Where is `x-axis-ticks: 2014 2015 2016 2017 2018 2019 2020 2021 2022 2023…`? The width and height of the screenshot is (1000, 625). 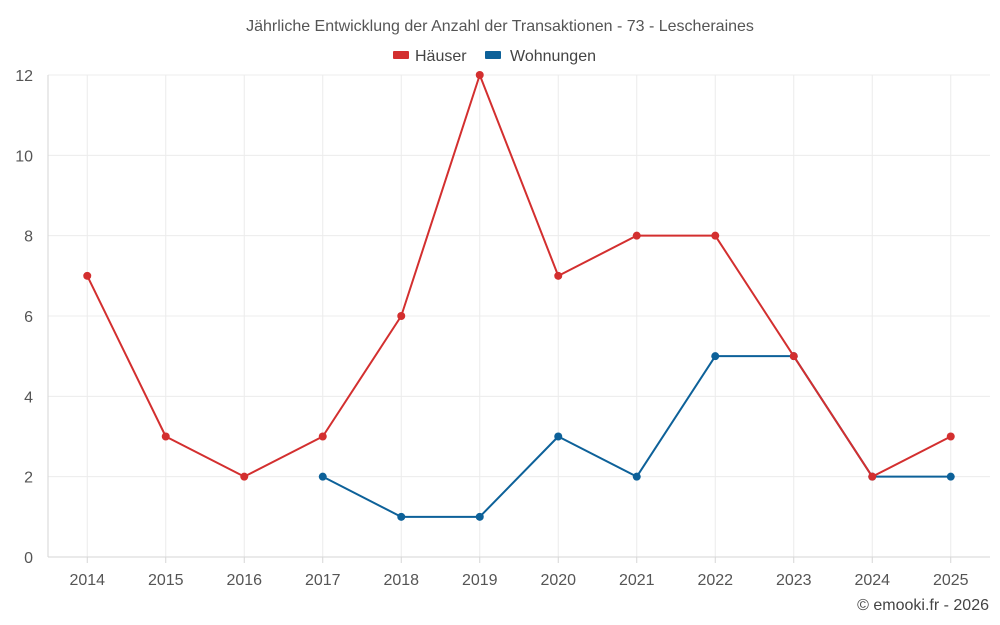
x-axis-ticks: 2014 2015 2016 2017 2018 2019 2020 2021 2022 2023… is located at coordinates (518, 580).